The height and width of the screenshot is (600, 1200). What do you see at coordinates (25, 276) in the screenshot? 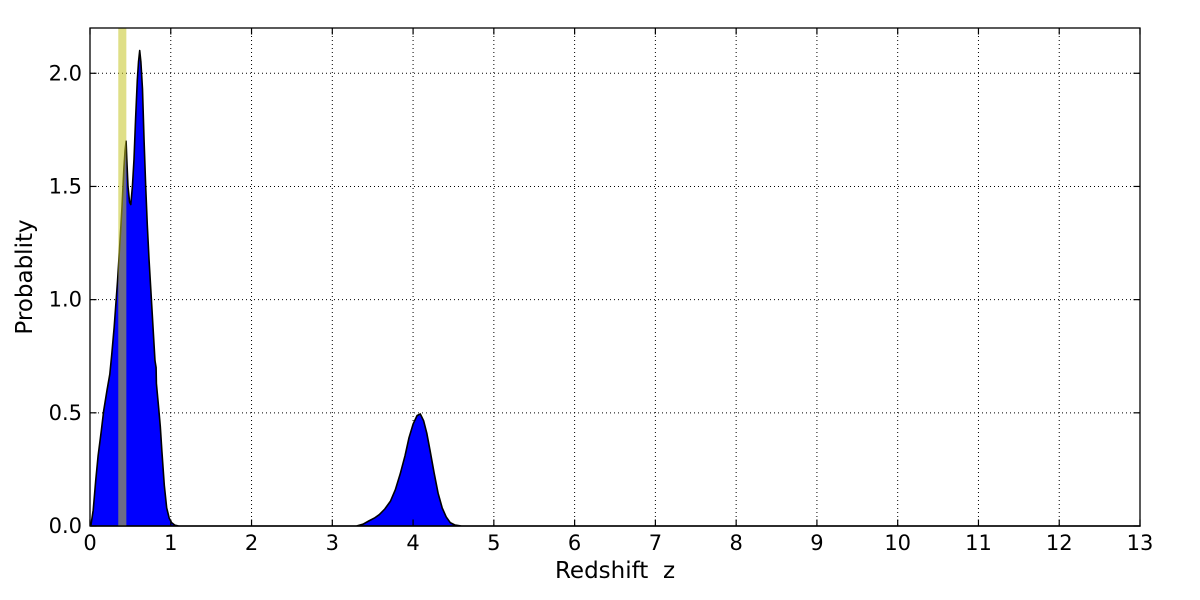
I see `y-axis-label: Probablity` at bounding box center [25, 276].